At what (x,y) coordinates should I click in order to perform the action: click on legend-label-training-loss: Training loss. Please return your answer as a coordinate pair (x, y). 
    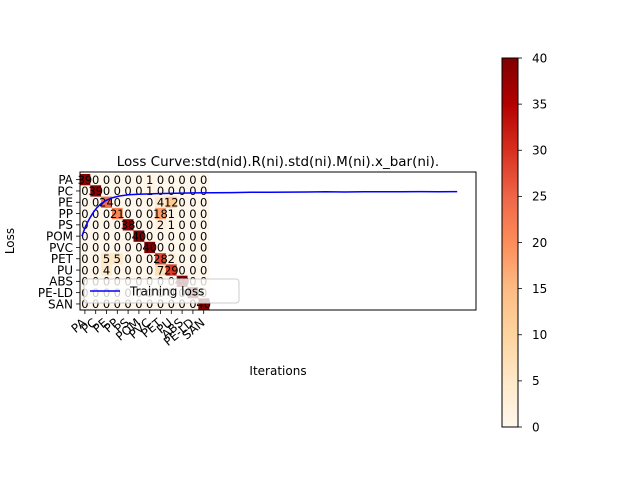
    Looking at the image, I should click on (166, 292).